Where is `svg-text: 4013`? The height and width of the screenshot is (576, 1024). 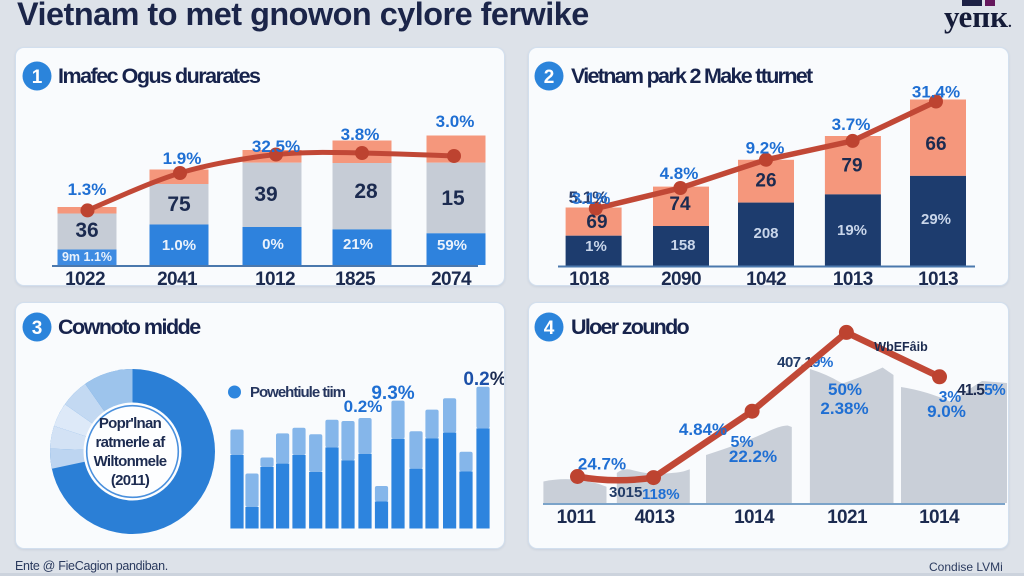 svg-text: 4013 is located at coordinates (655, 517).